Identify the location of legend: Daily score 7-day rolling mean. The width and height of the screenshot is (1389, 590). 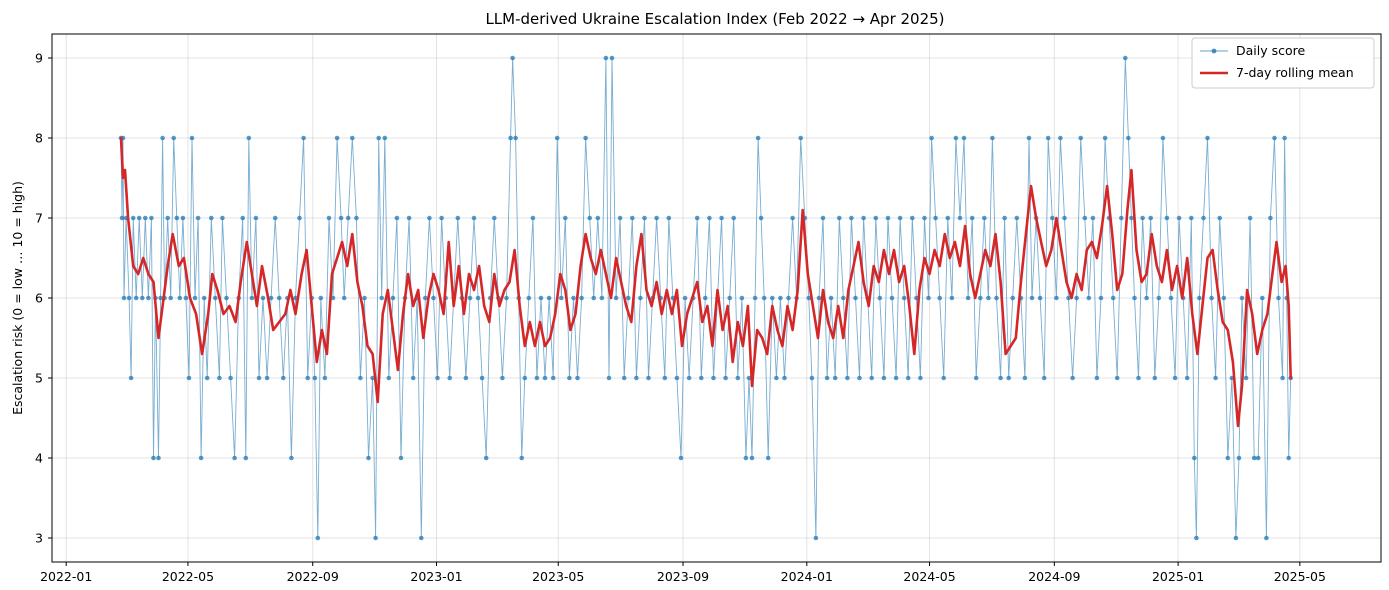
(1283, 63).